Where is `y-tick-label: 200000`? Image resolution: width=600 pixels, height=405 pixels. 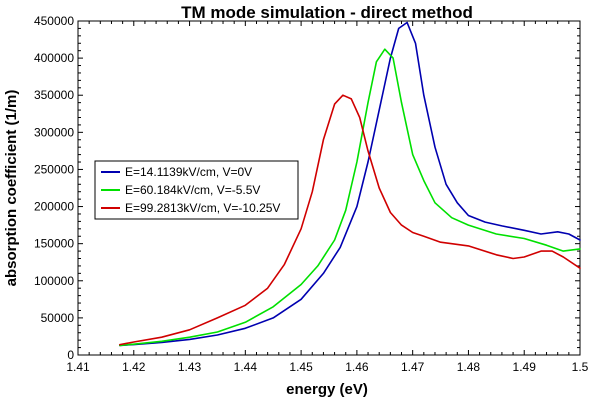
y-tick-label: 200000 is located at coordinates (54, 207).